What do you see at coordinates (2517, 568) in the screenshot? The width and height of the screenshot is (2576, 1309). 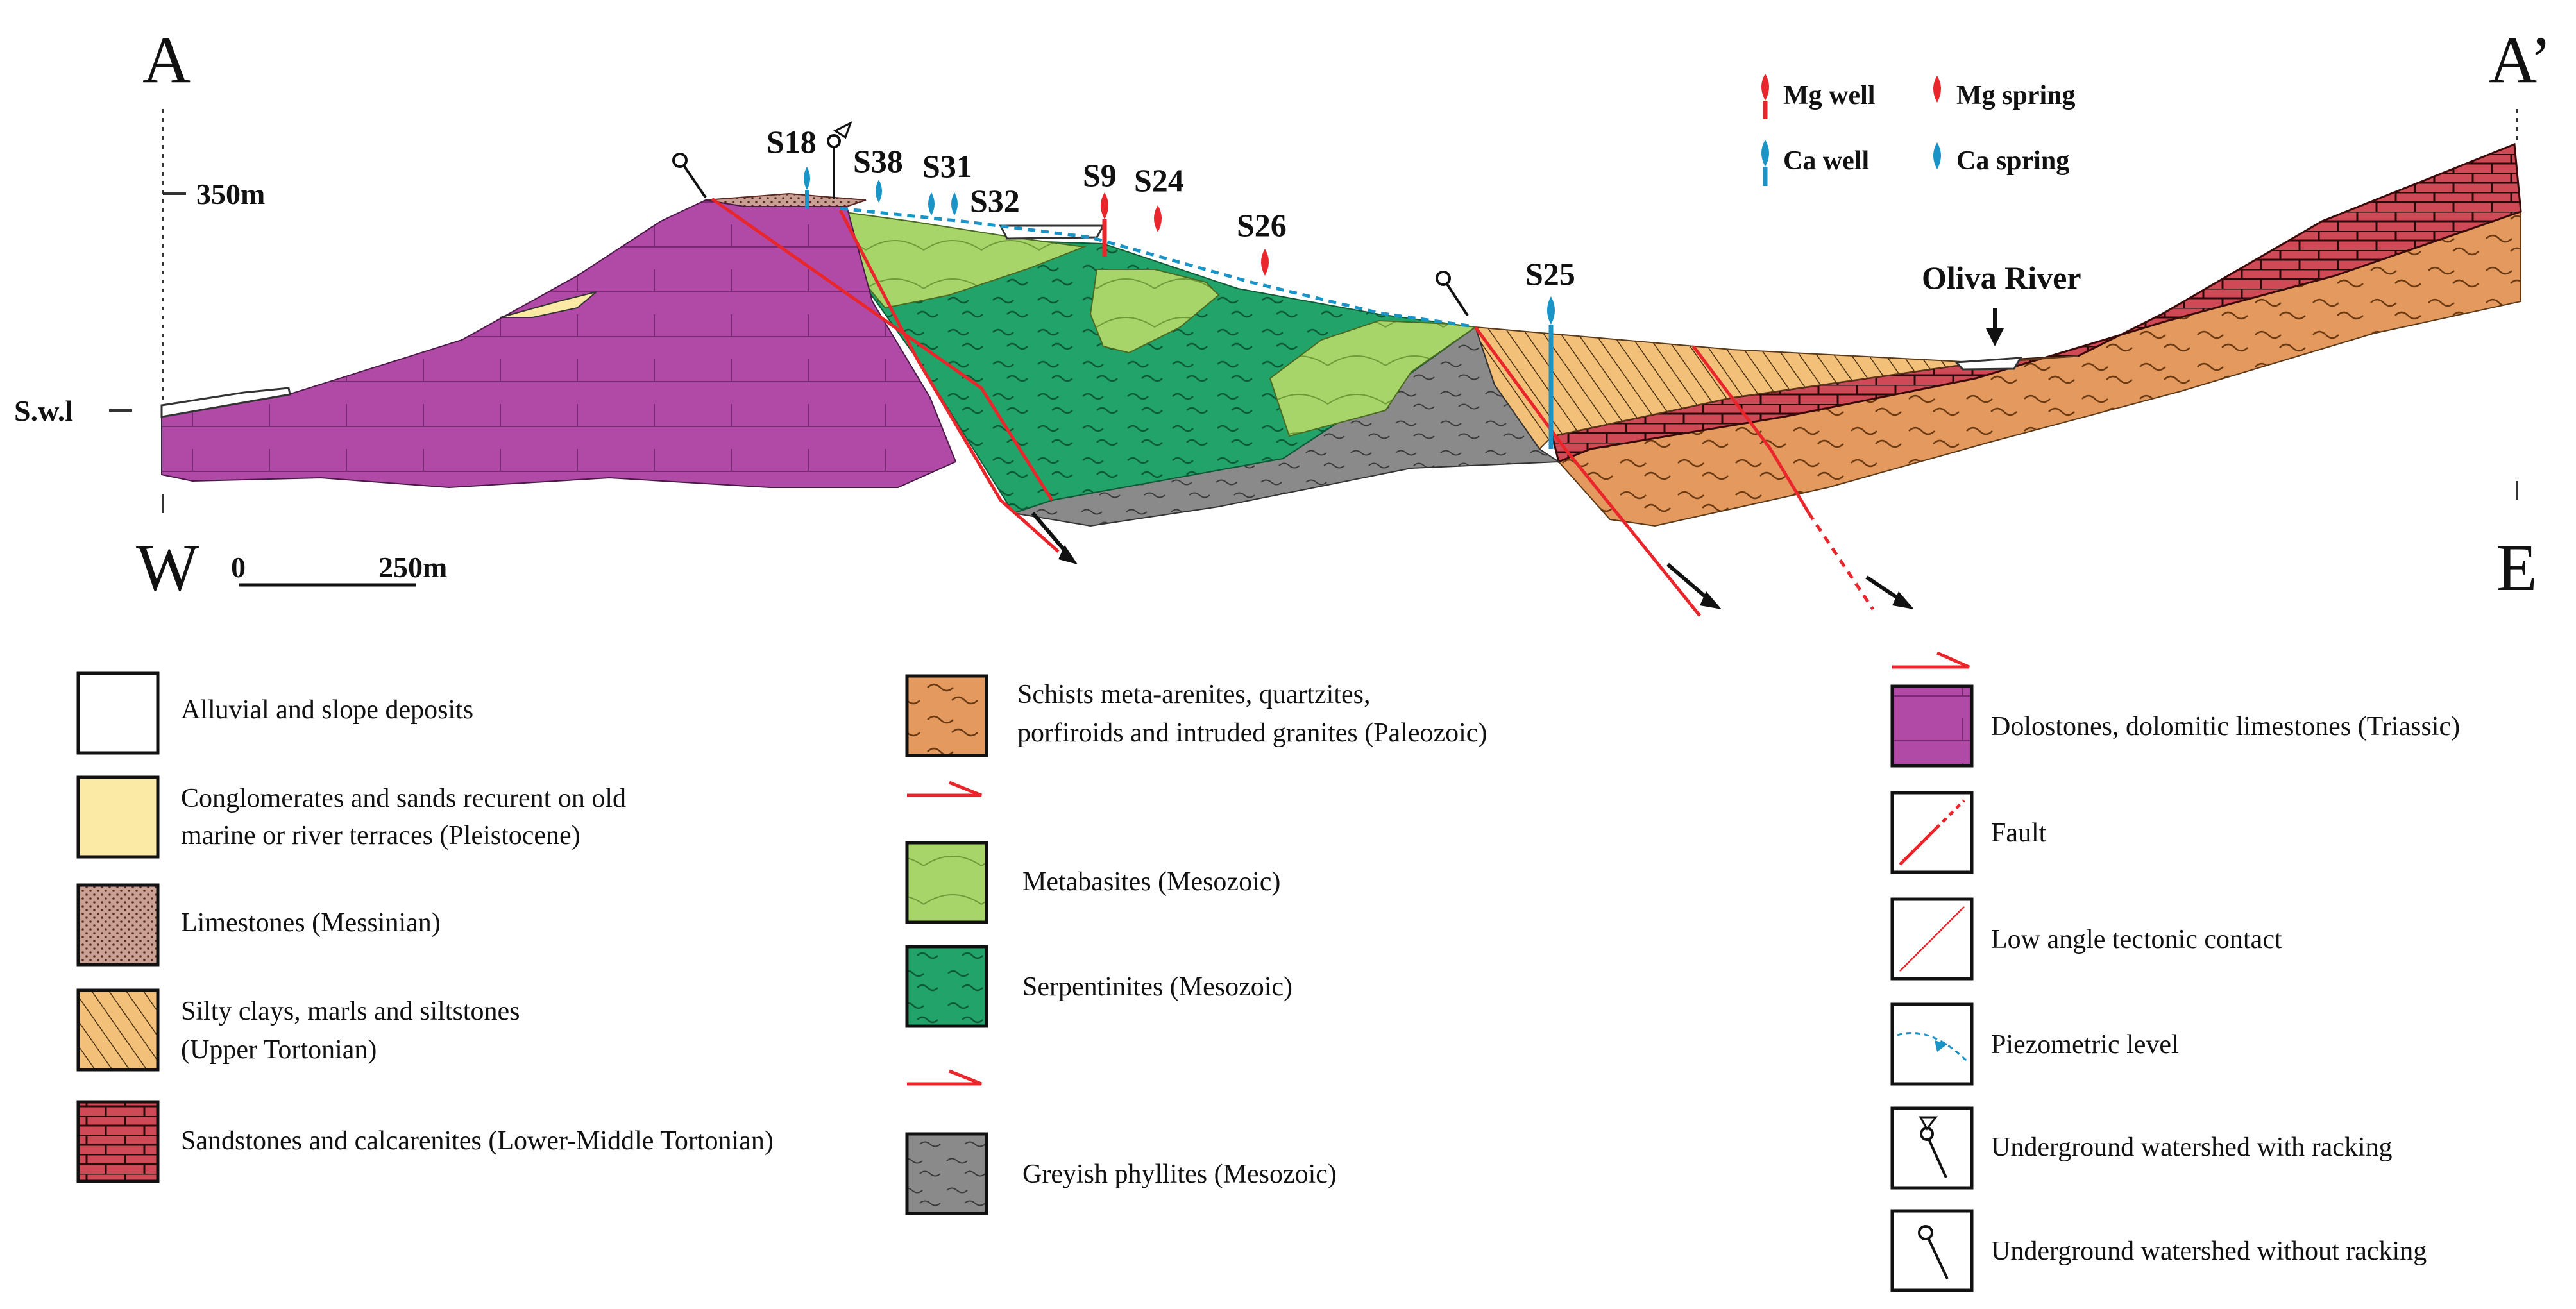 I see `east-label: E` at bounding box center [2517, 568].